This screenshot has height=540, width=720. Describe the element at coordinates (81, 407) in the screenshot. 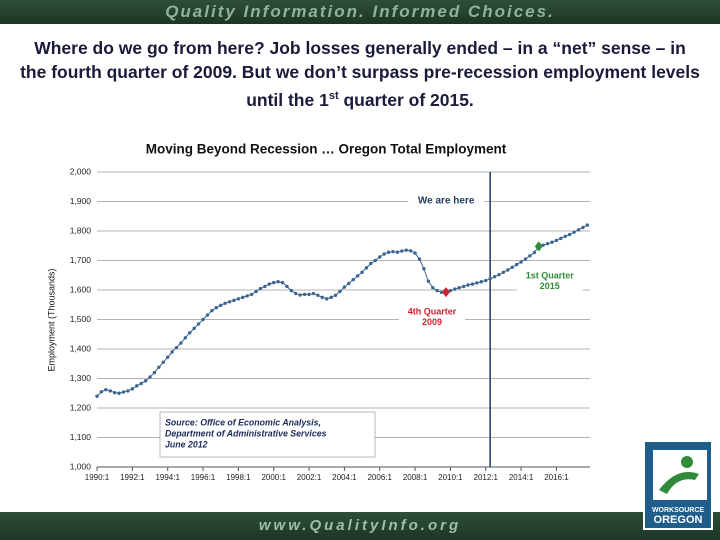

I see `y-tick-label: 1,200` at that location.